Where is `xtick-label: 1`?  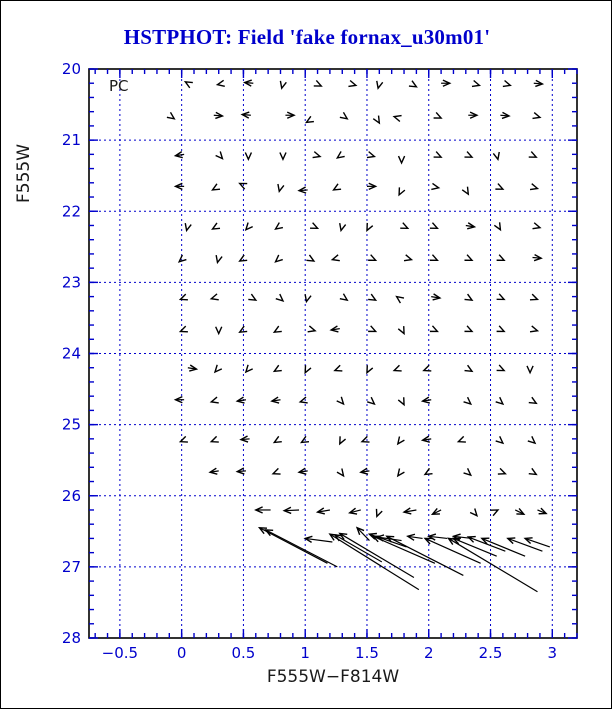
xtick-label: 1 is located at coordinates (305, 653).